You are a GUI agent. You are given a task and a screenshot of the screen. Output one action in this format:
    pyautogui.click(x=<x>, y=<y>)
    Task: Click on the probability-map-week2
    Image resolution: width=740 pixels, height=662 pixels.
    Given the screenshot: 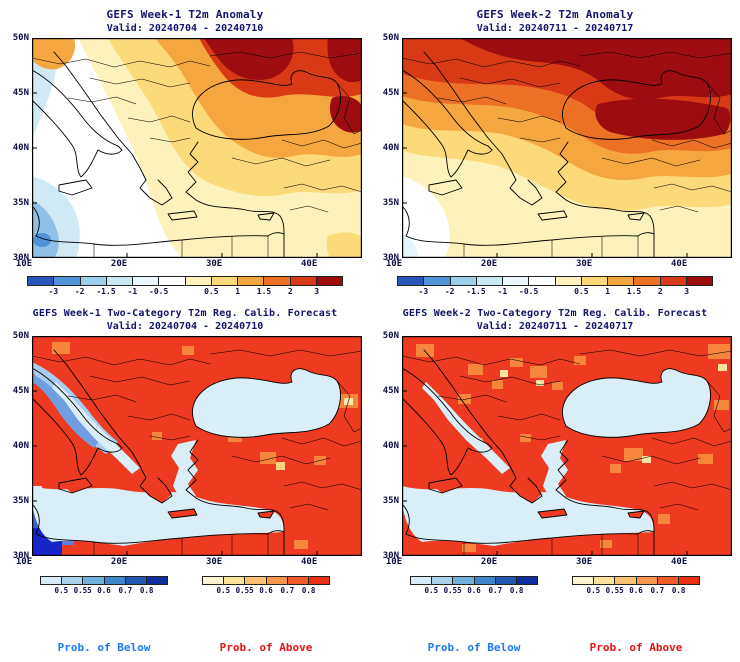 What is the action you would take?
    pyautogui.click(x=567, y=446)
    